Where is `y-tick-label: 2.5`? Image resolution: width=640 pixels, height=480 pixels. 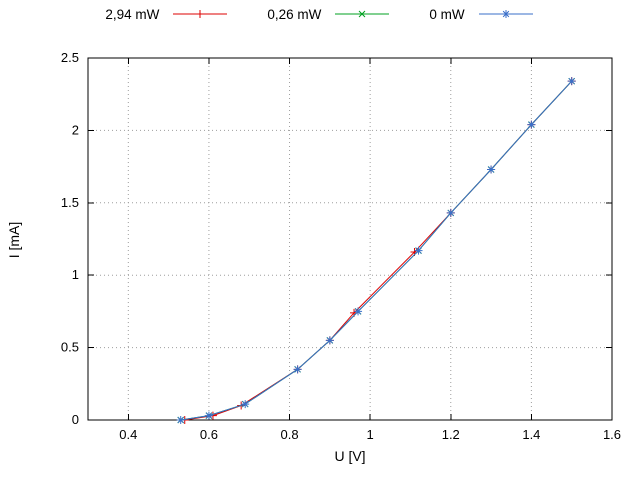
y-tick-label: 2.5 is located at coordinates (70, 57).